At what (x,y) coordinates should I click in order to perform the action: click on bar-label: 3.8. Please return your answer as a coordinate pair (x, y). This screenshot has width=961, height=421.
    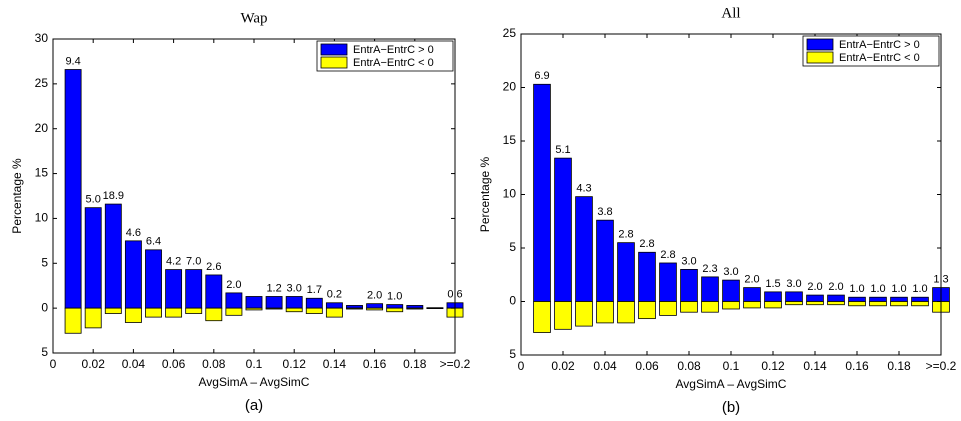
    Looking at the image, I should click on (604, 212).